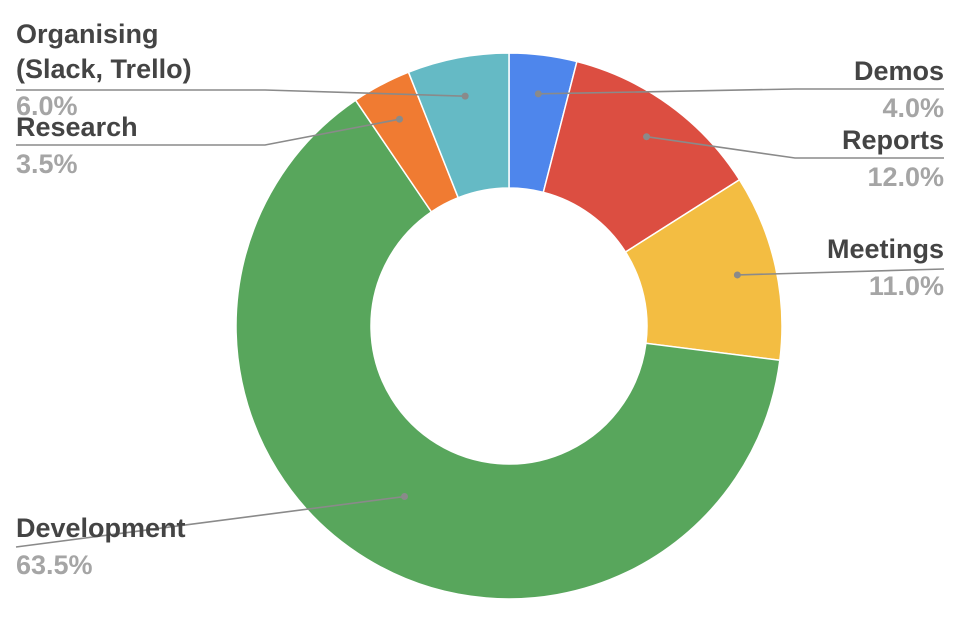 This screenshot has height=620, width=958. Describe the element at coordinates (899, 71) in the screenshot. I see `slice-label-demos: Demos` at that location.